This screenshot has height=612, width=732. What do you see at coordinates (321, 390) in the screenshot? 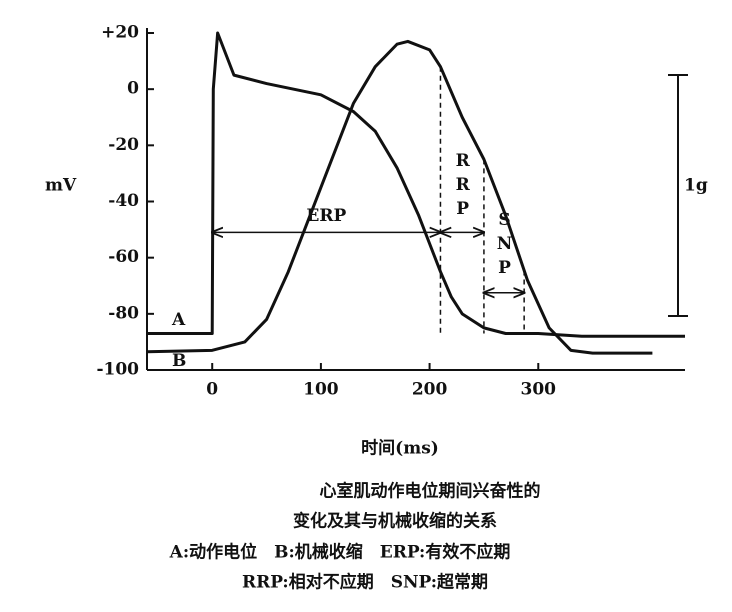
I see `x-tick-label: 100` at bounding box center [321, 390].